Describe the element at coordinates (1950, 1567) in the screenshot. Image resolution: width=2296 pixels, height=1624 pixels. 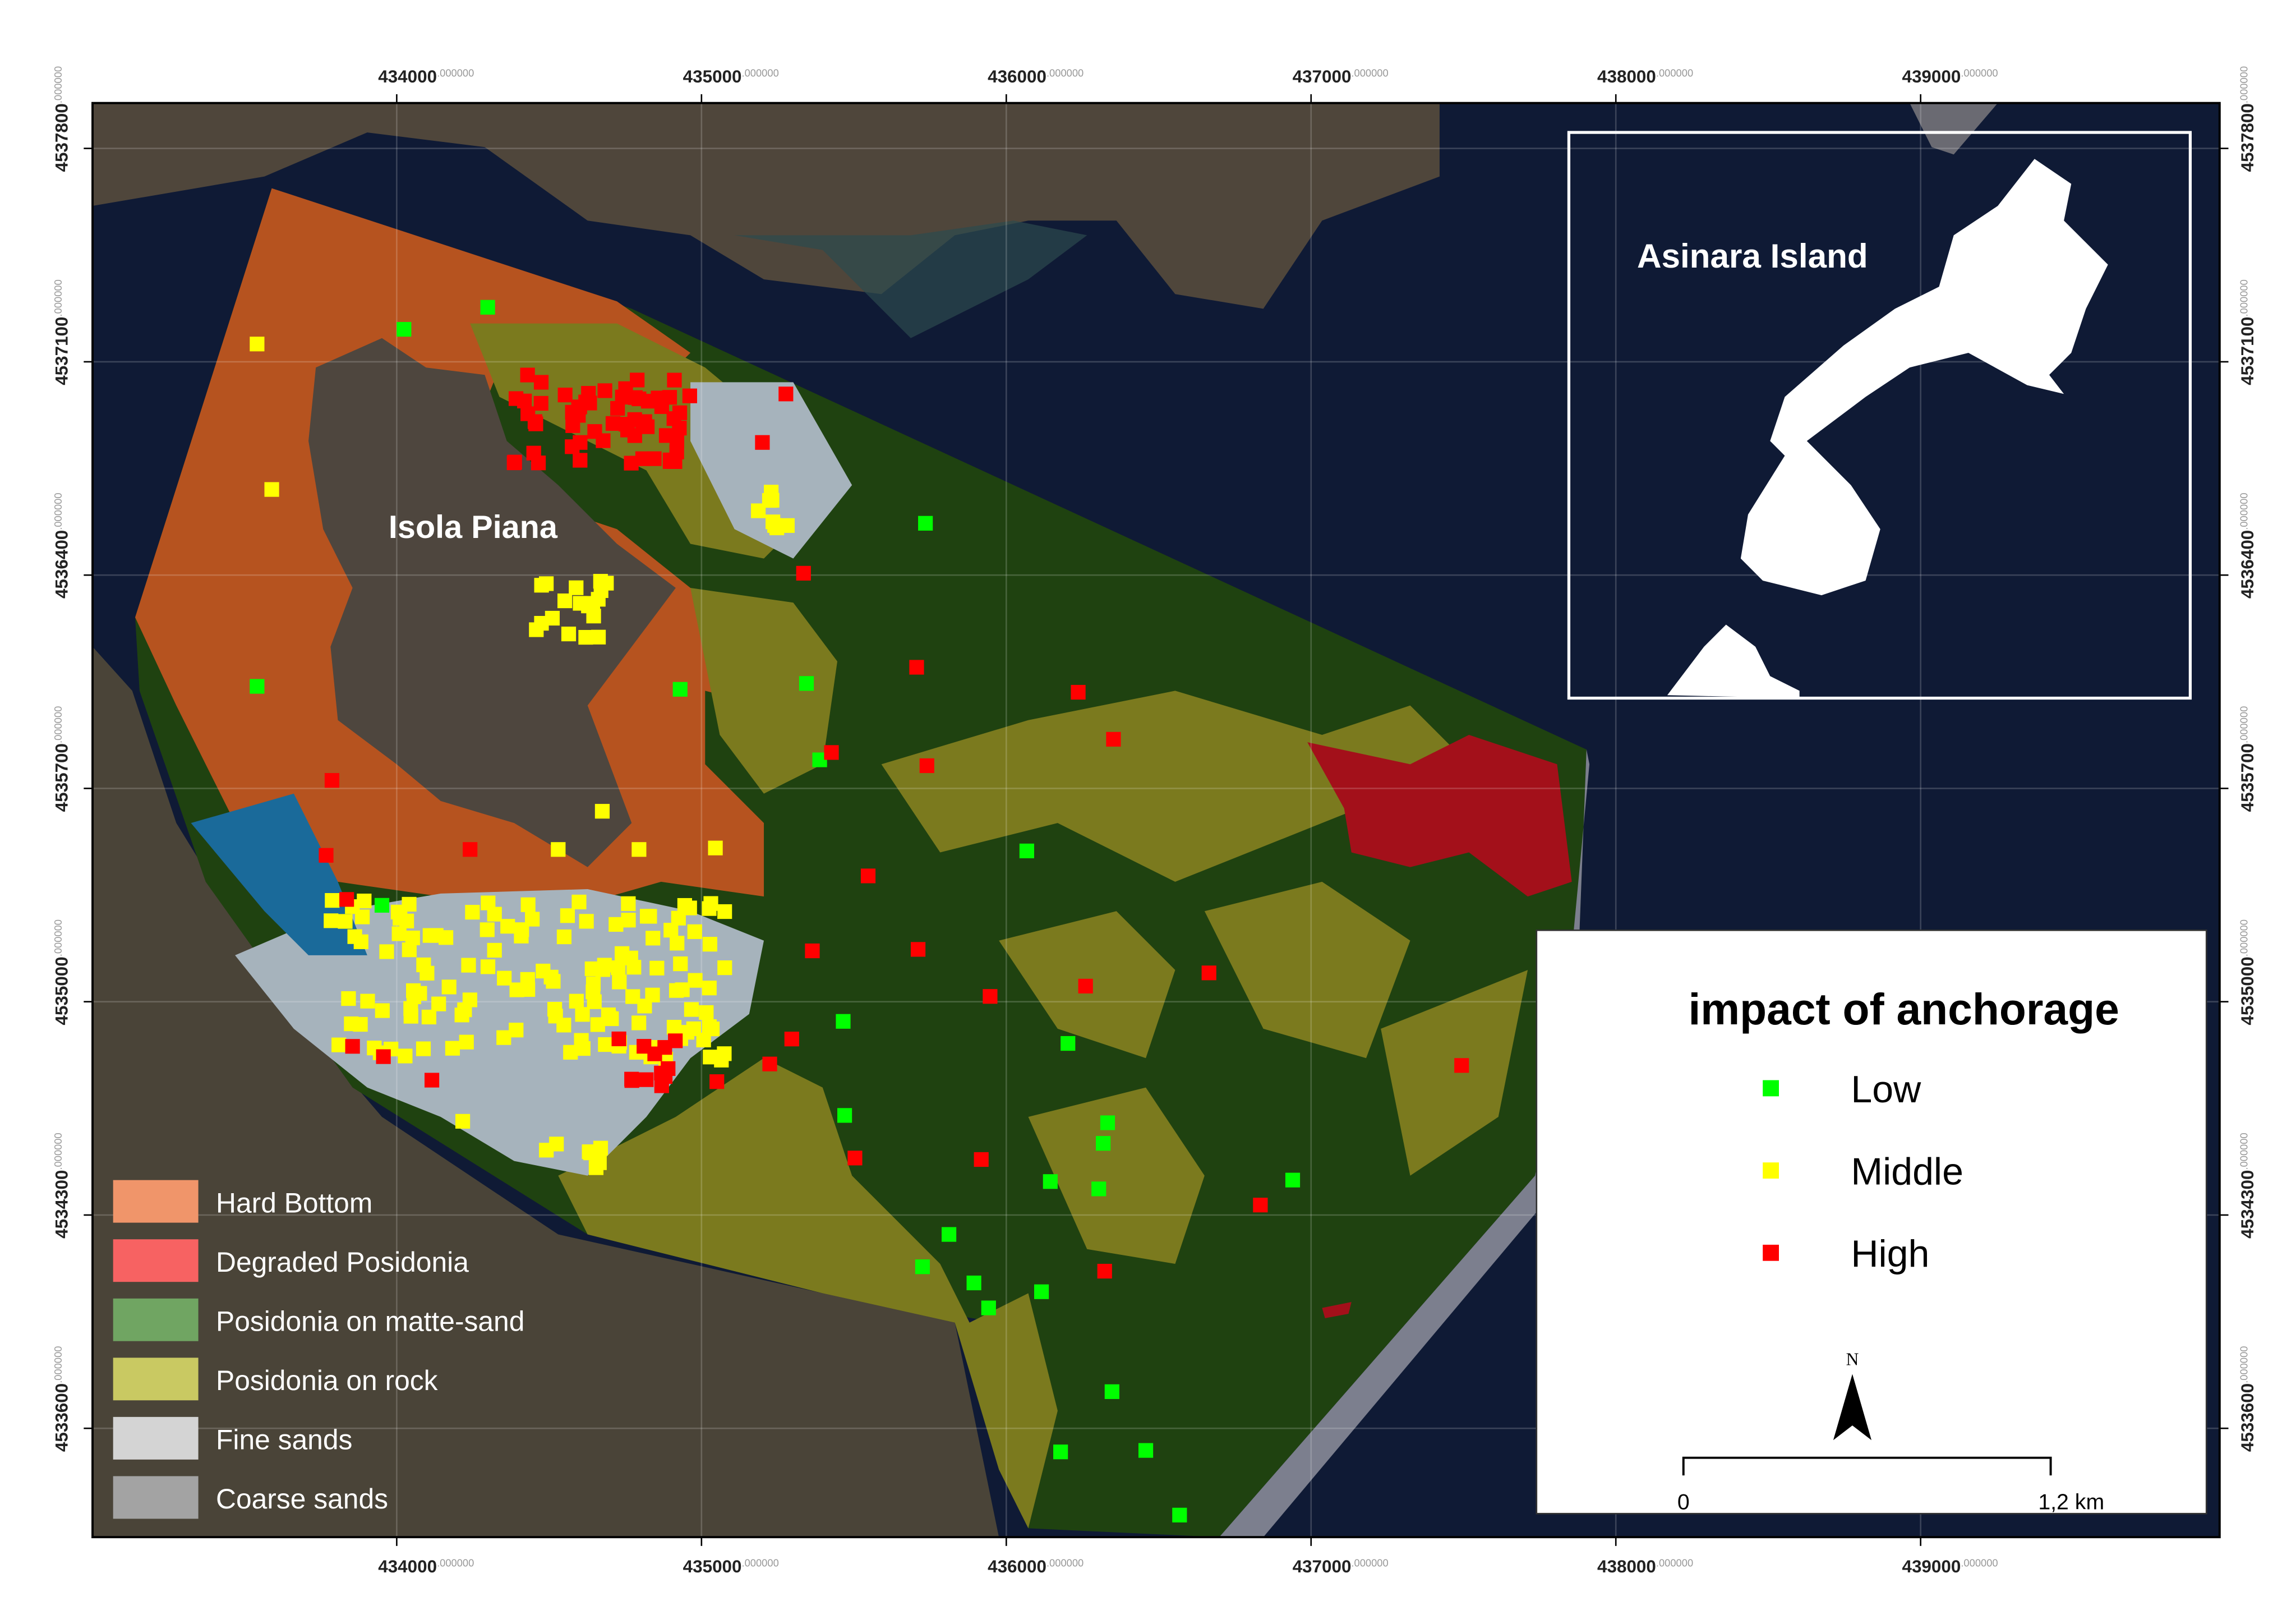
I see `x-tick-label: 439000.000000` at that location.